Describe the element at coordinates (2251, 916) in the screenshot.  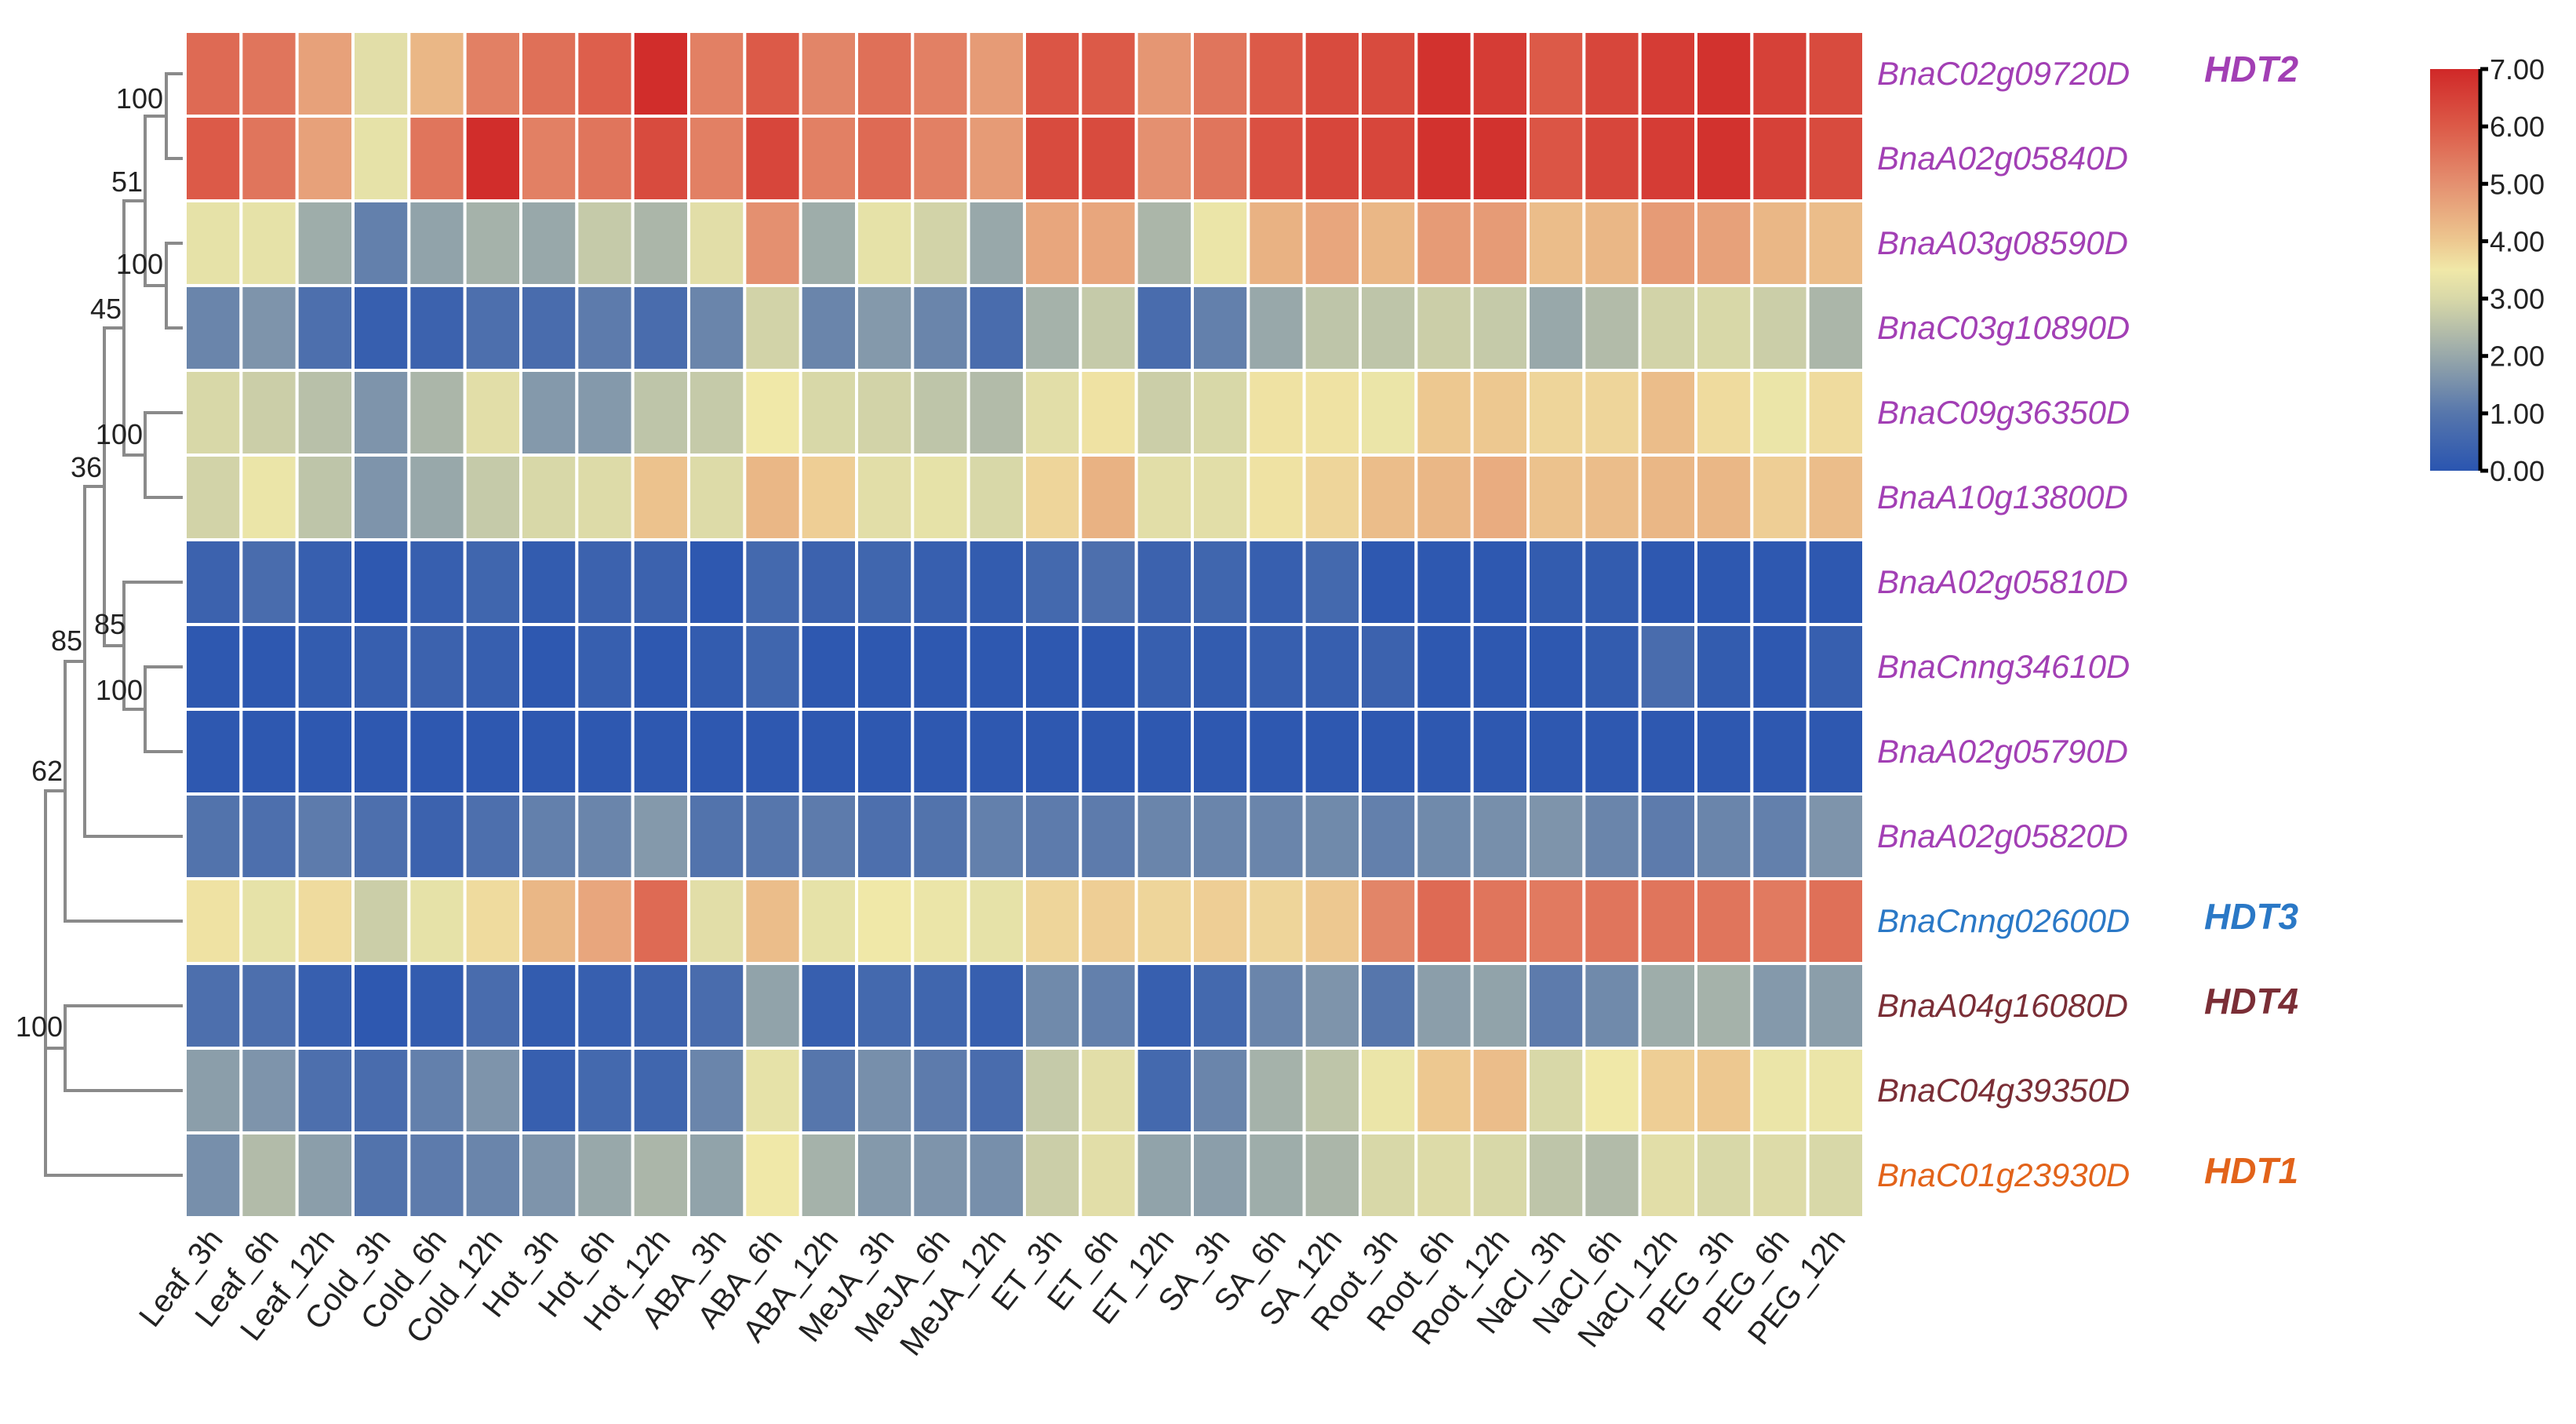
I see `subfamily-label: HDT3` at that location.